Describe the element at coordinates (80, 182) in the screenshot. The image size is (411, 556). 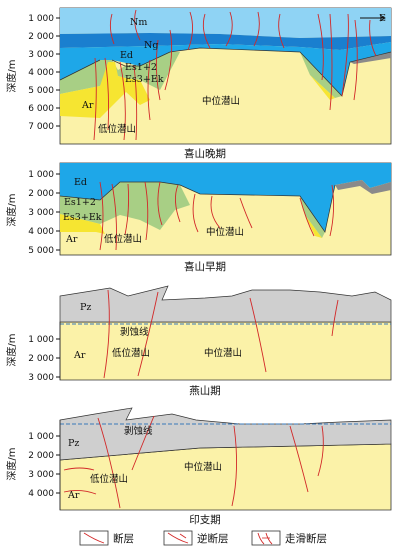
I see `label-ed-p2: Ed` at that location.